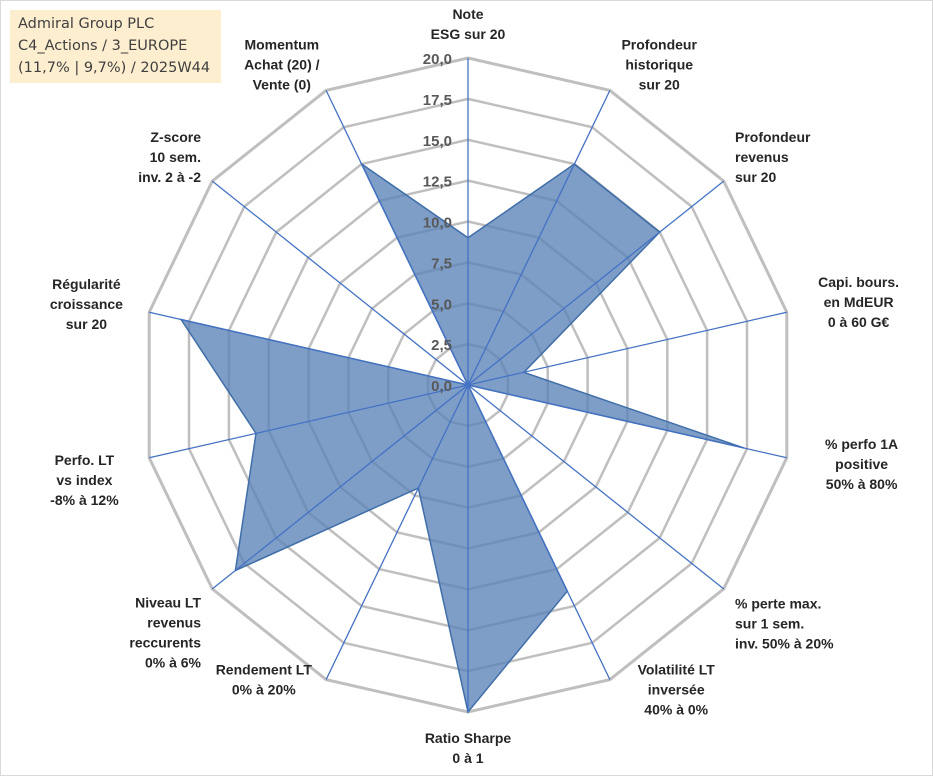  Describe the element at coordinates (659, 84) in the screenshot. I see `category-label-1-line-2: sur 20` at that location.